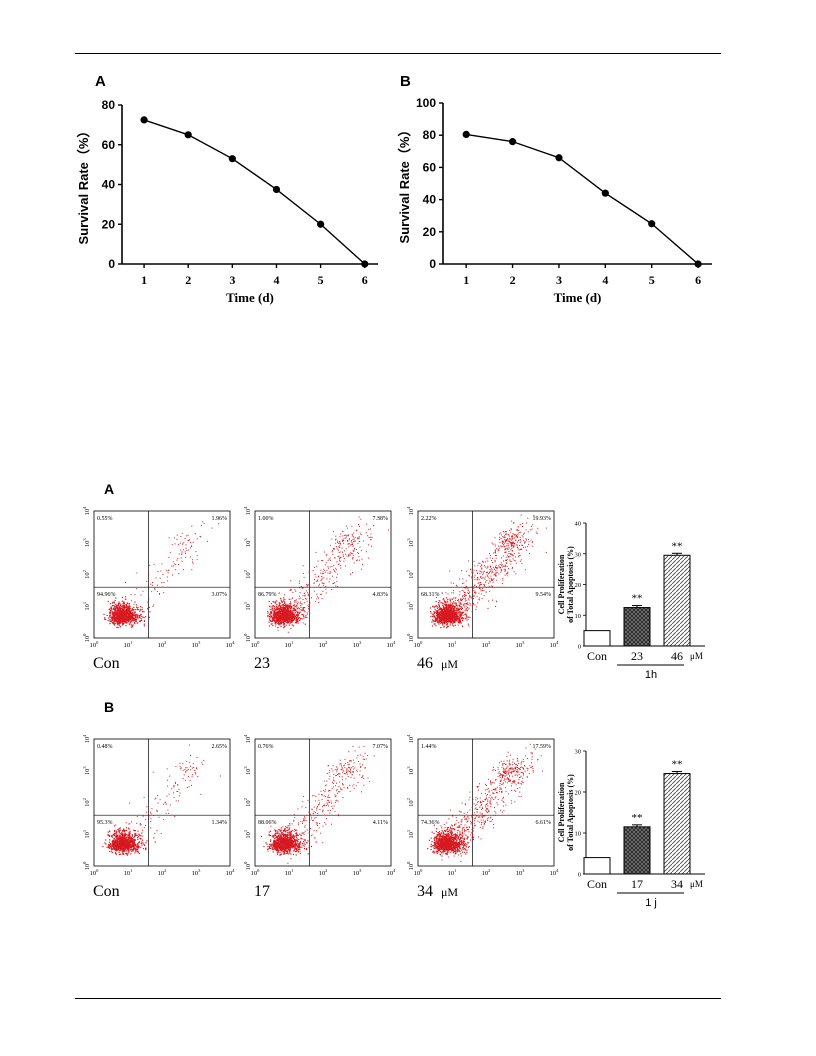 The height and width of the screenshot is (1056, 816). I want to click on panel-letter: B, so click(405, 81).